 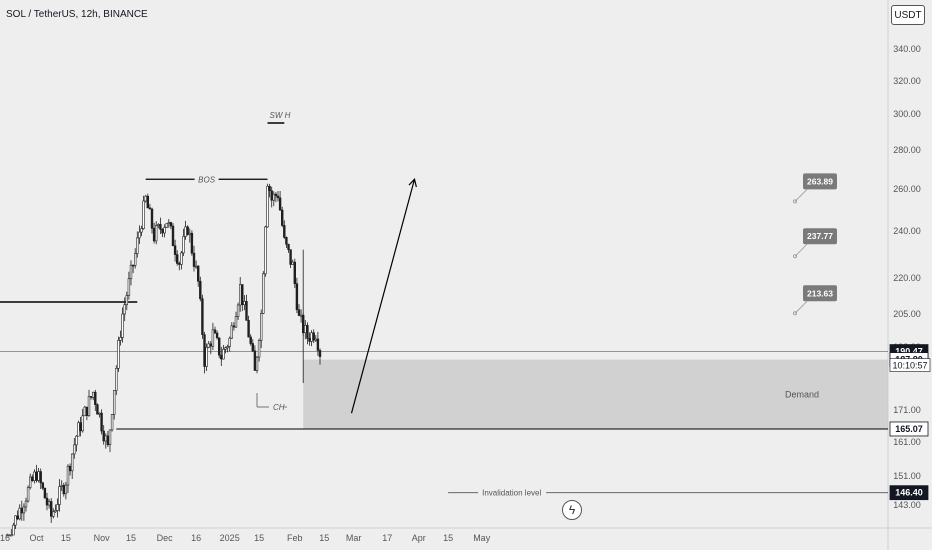 I want to click on chart-title: SOL / TetherUS, 12h, BINANCE, so click(x=77, y=14).